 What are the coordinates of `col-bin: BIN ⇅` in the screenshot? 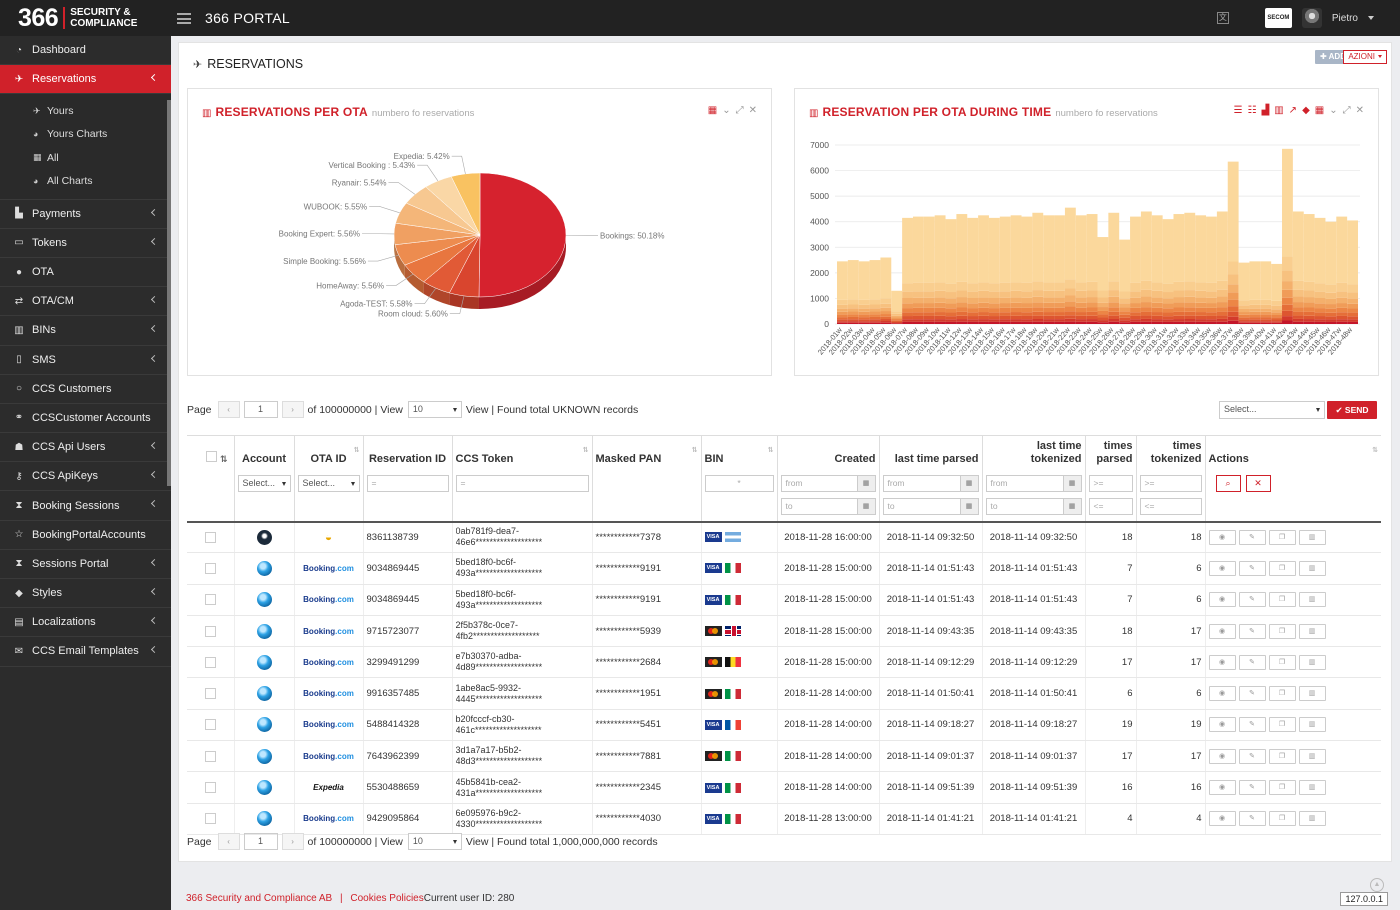 It's located at (739, 453).